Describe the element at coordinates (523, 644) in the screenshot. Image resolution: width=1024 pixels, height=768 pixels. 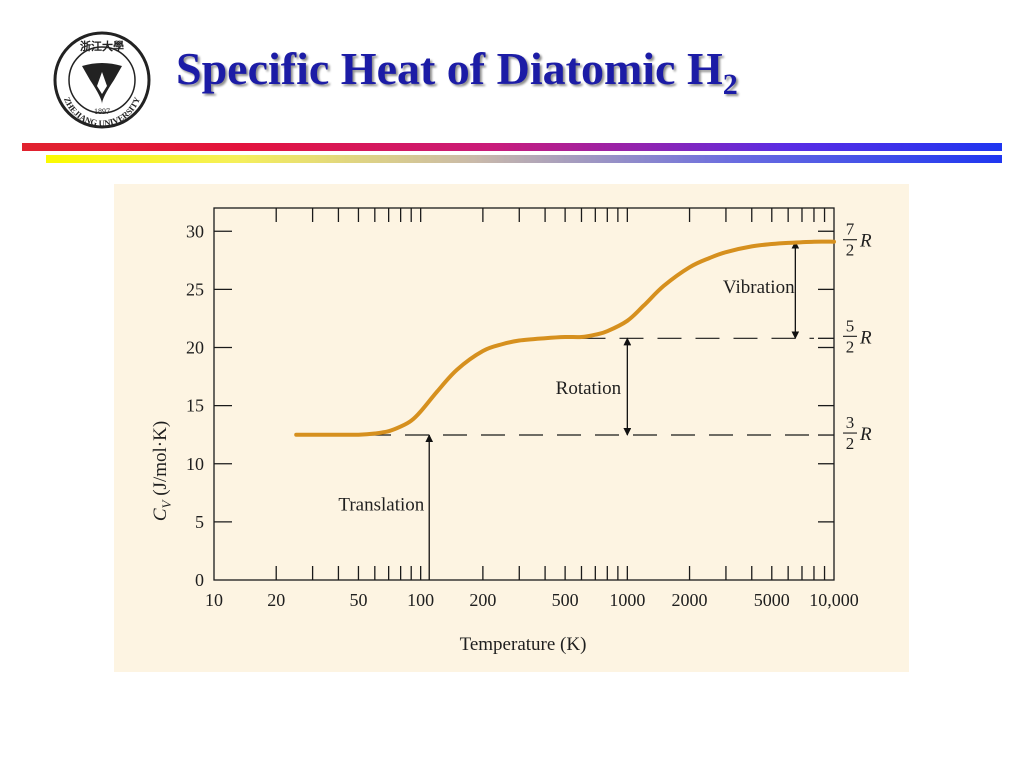
I see `x-axis-label: Temperature (K)` at that location.